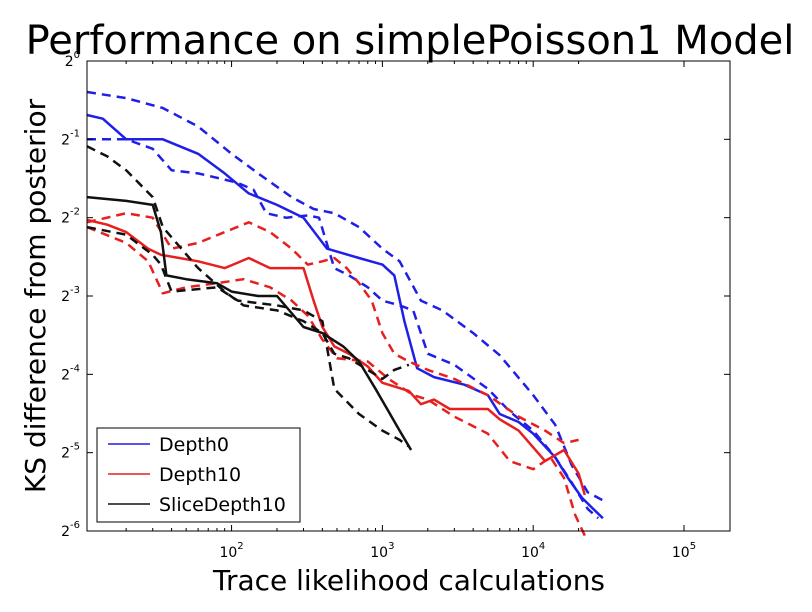 The width and height of the screenshot is (812, 612). What do you see at coordinates (70, 373) in the screenshot?
I see `y-tick-label: 2-4` at bounding box center [70, 373].